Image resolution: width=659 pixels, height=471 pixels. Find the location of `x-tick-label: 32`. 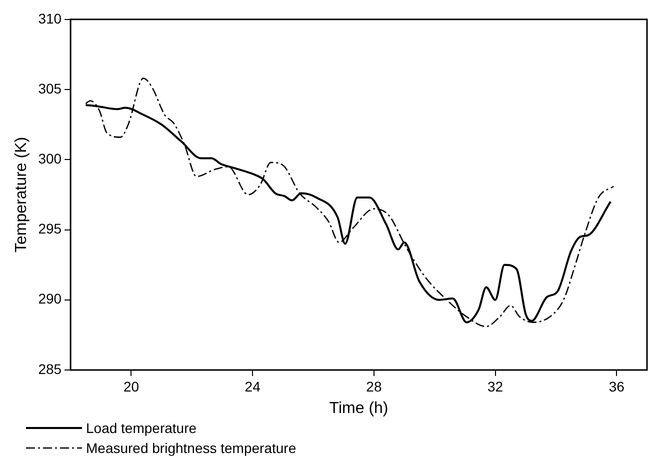

x-tick-label: 32 is located at coordinates (496, 386).